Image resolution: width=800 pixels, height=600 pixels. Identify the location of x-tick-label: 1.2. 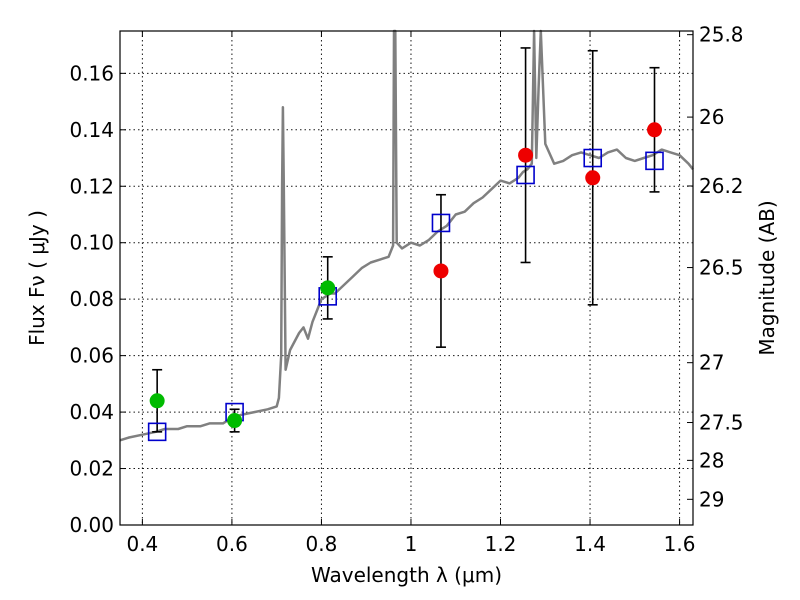
(501, 544).